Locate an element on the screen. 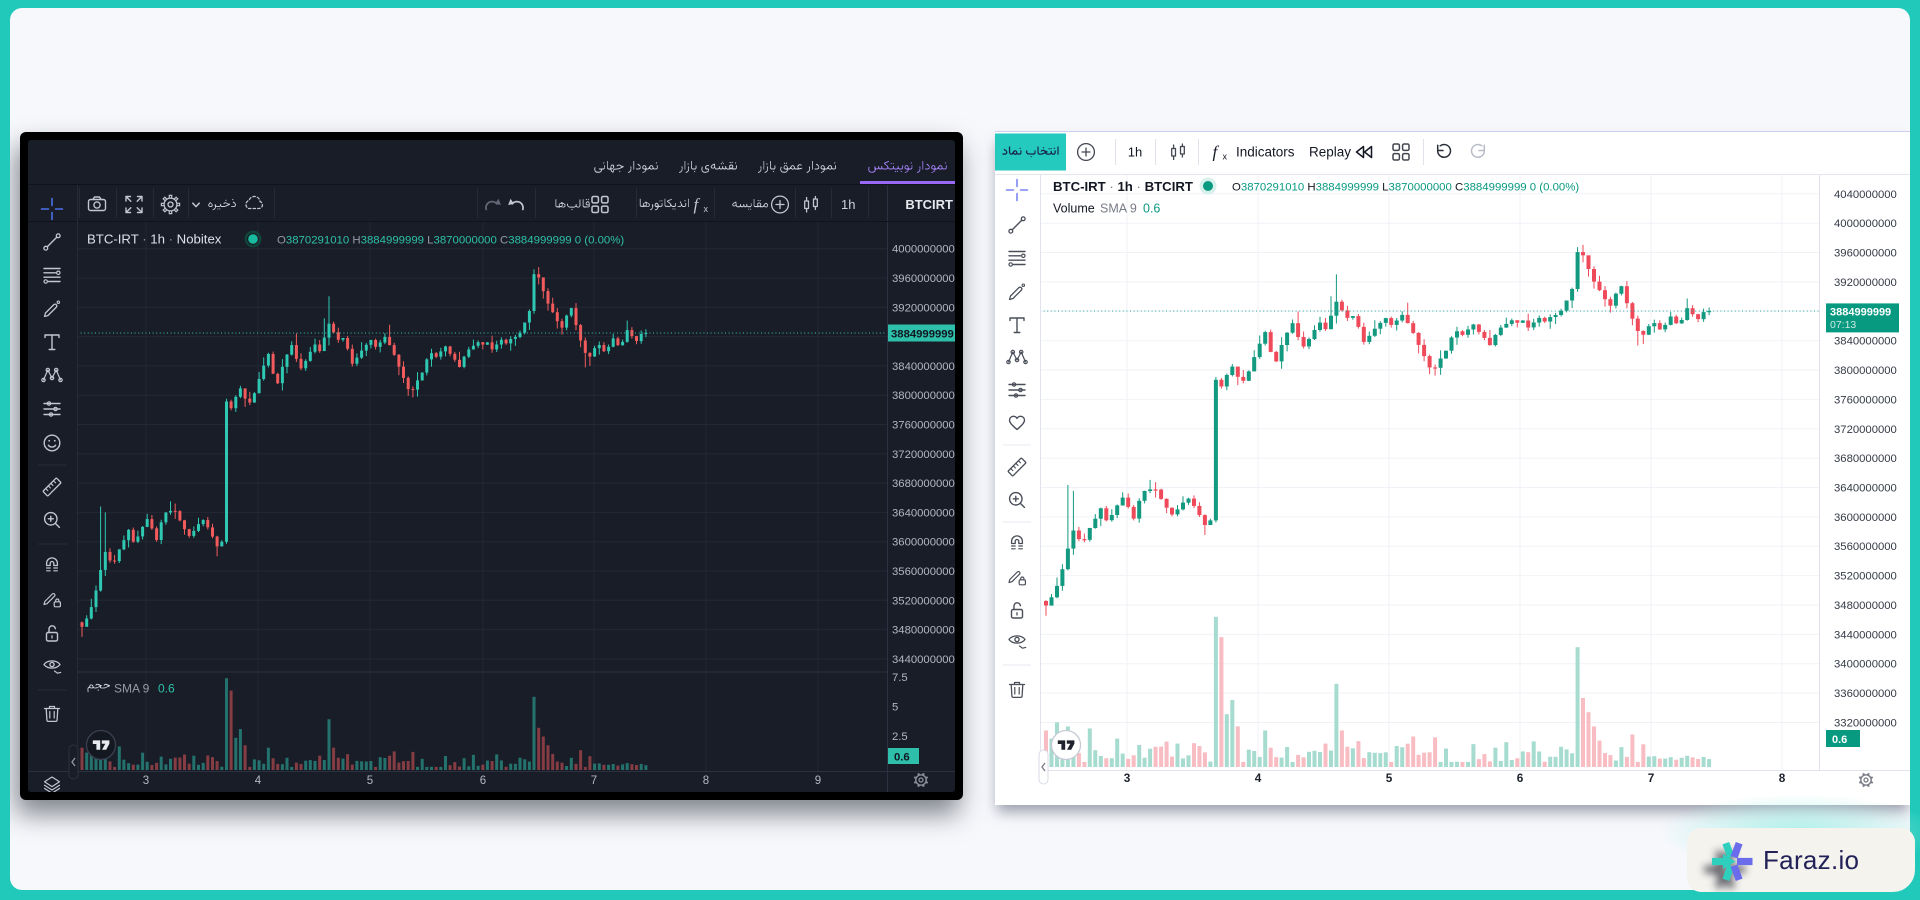  svg-text: 2.5 is located at coordinates (900, 737).